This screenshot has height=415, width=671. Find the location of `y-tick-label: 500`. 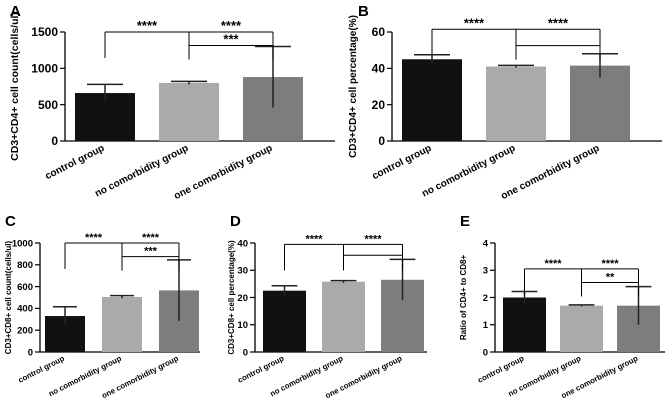

y-tick-label: 500 is located at coordinates (48, 105).